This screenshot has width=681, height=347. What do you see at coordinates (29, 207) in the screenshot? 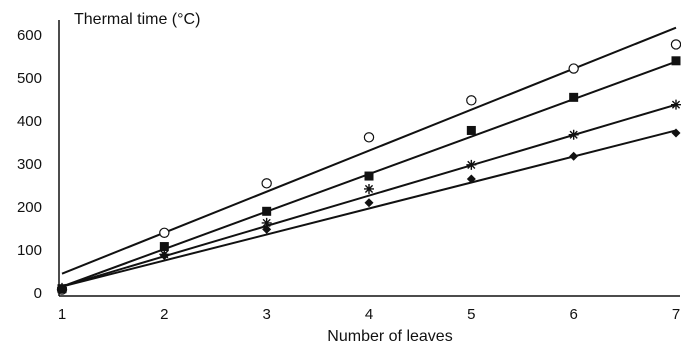
I see `y-tick-label-200: 200` at bounding box center [29, 207].